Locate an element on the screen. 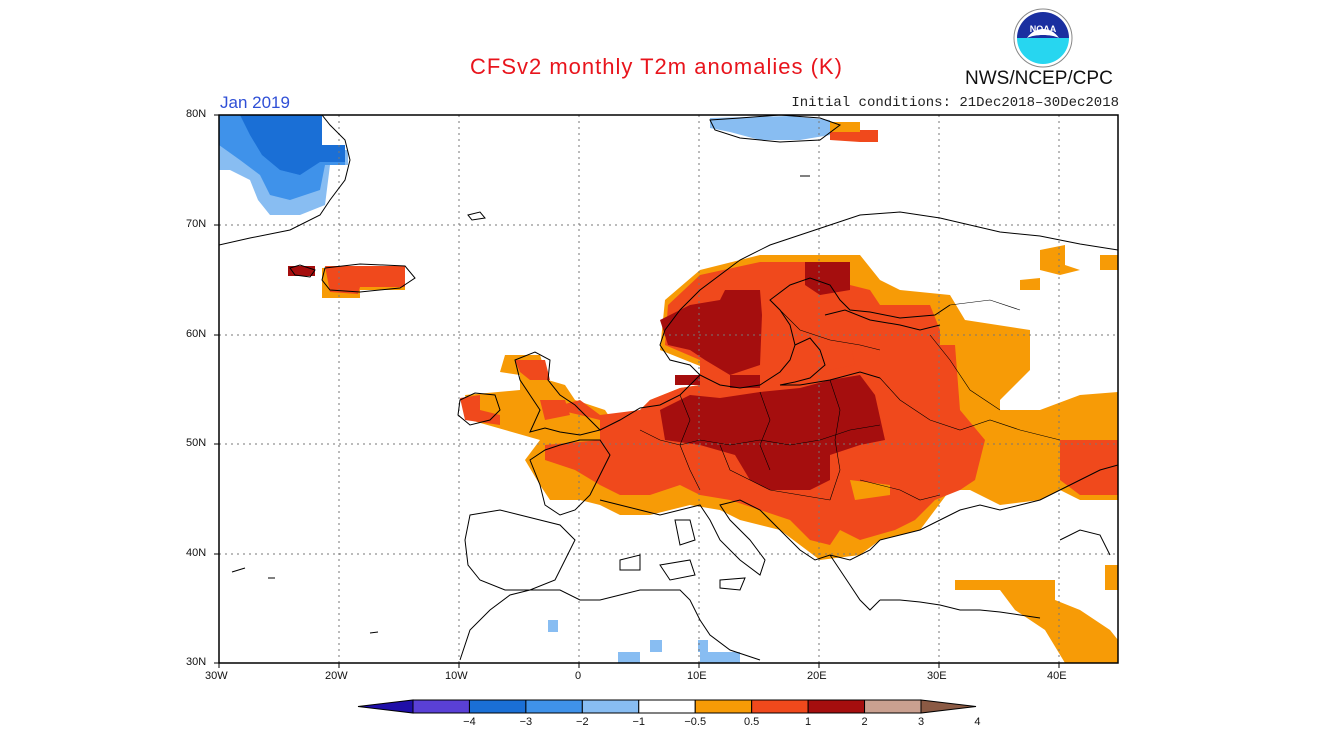 This screenshot has height=752, width=1336. noaa-logo-icon: NOAA is located at coordinates (1043, 38).